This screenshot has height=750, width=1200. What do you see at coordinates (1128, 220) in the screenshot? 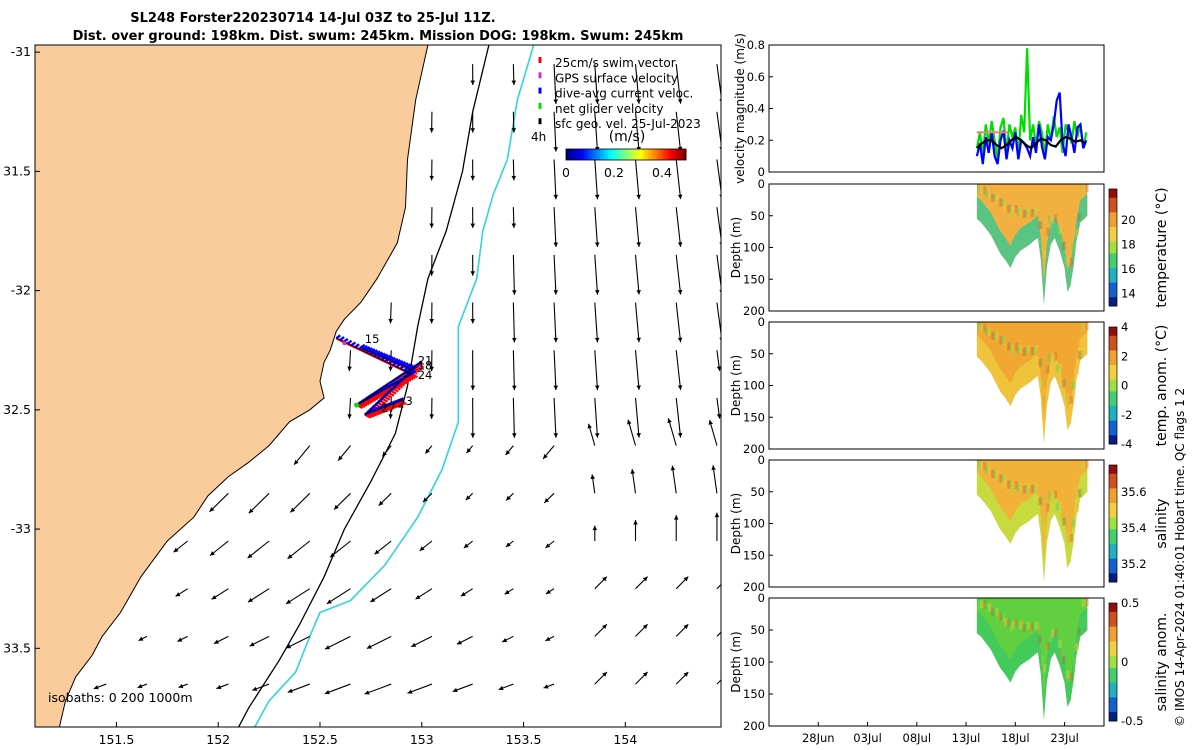
I see `colorbar-tick-label: 20` at bounding box center [1128, 220].